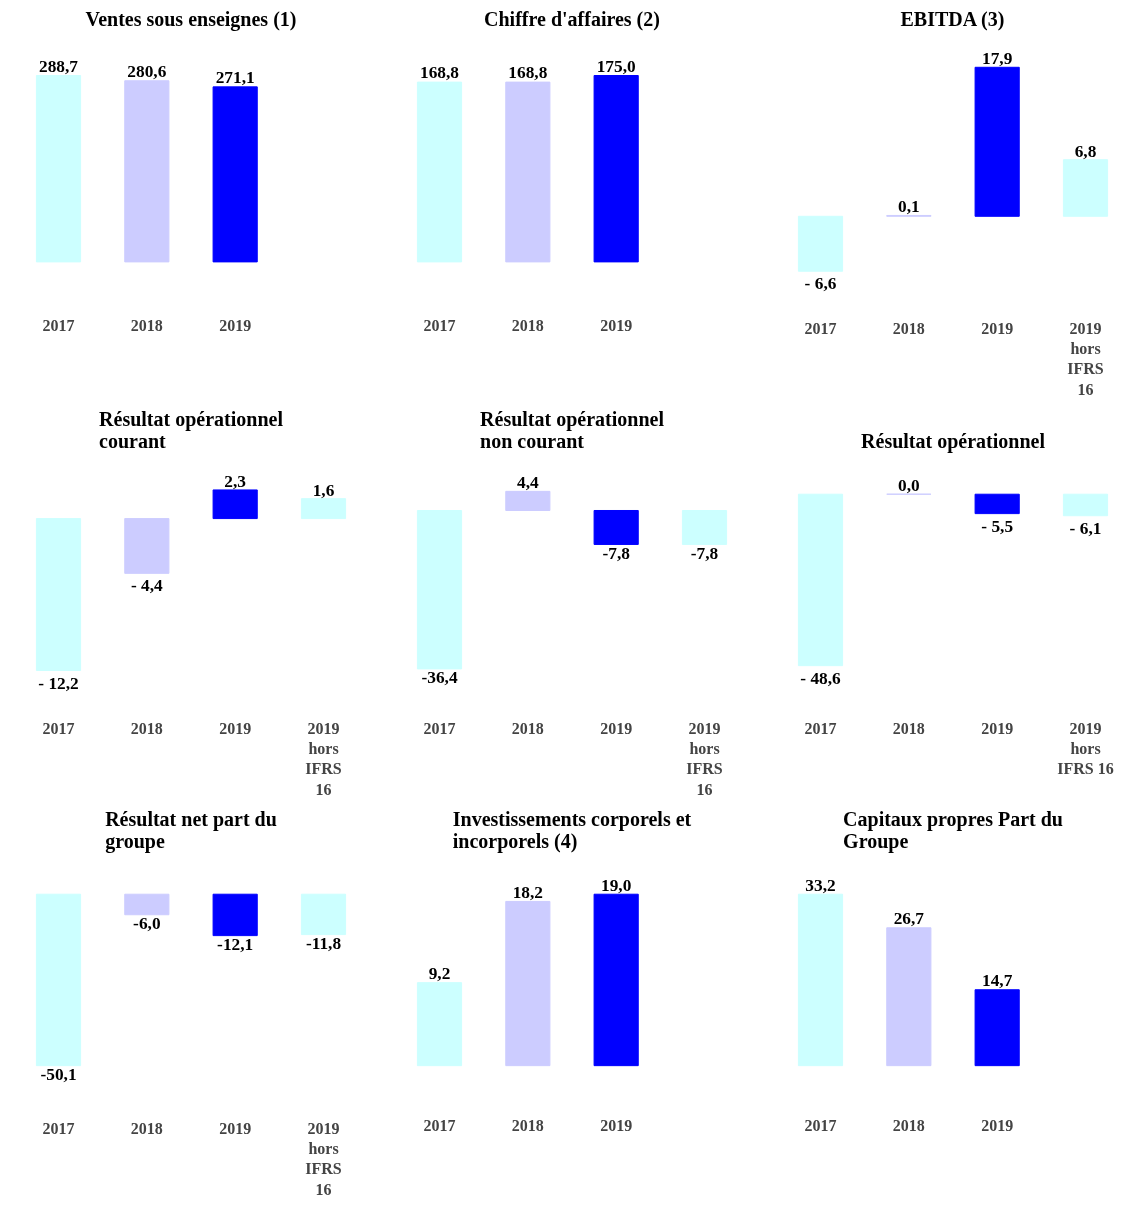  What do you see at coordinates (58, 1075) in the screenshot?
I see `data-label: -50,1` at bounding box center [58, 1075].